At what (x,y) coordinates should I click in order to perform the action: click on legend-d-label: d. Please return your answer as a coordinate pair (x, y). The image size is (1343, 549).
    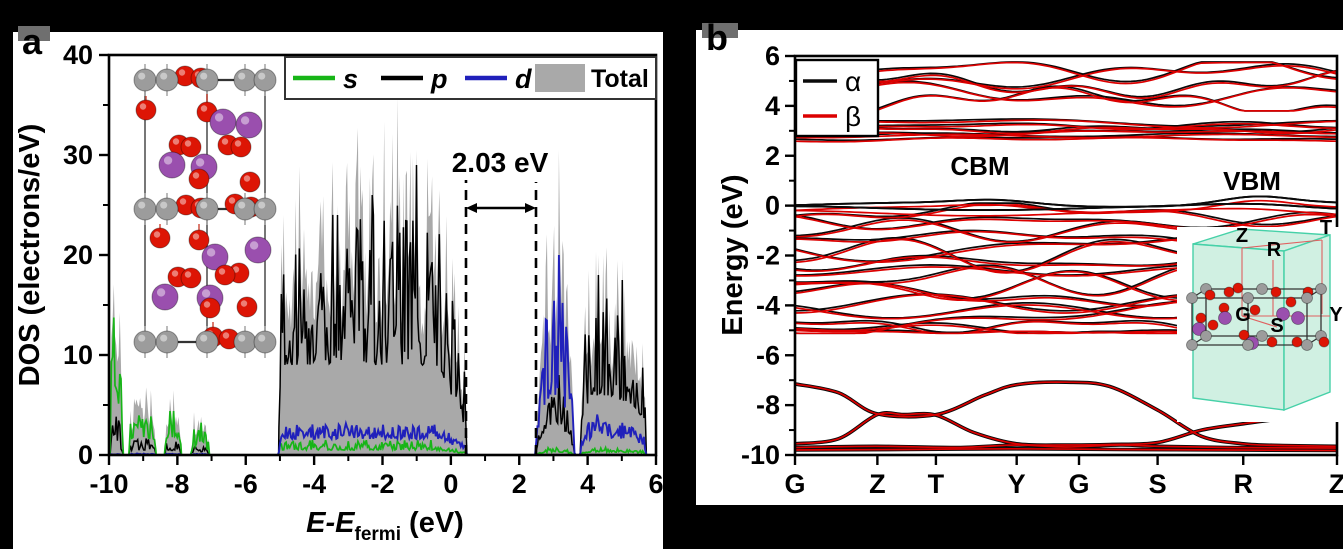
    Looking at the image, I should click on (523, 79).